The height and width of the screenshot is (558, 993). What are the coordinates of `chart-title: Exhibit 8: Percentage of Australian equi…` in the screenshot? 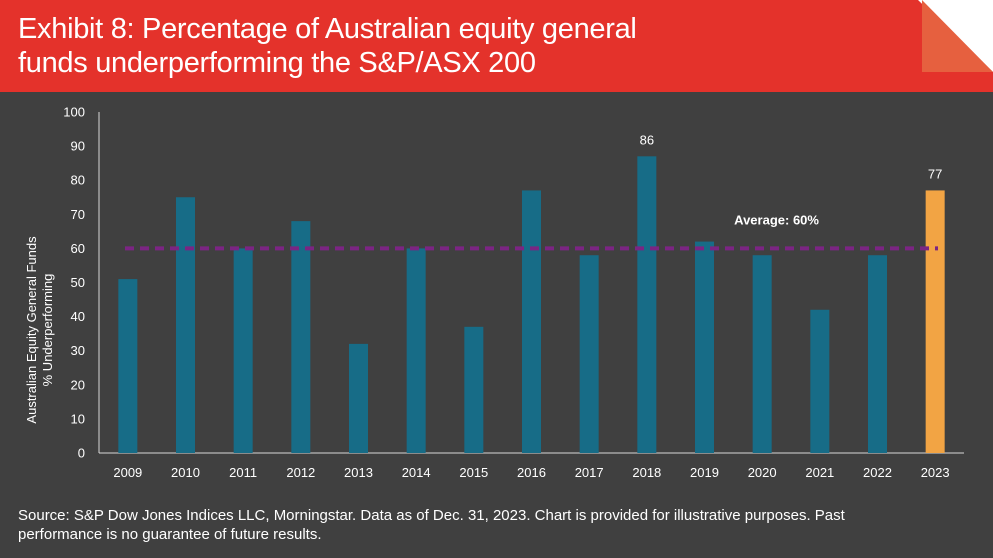 It's located at (408, 46).